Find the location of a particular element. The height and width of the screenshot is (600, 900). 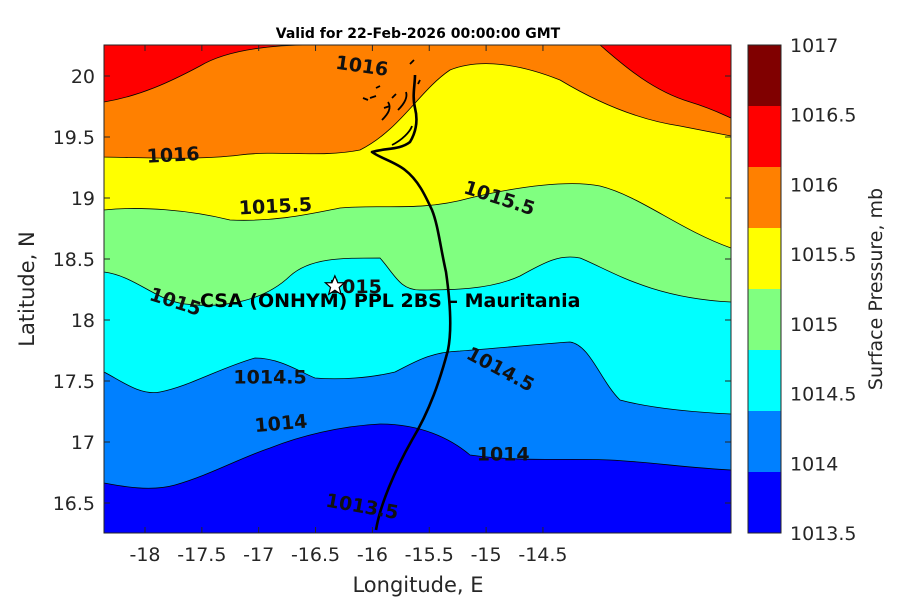

x-axis-label: Longitude, E is located at coordinates (417, 585).